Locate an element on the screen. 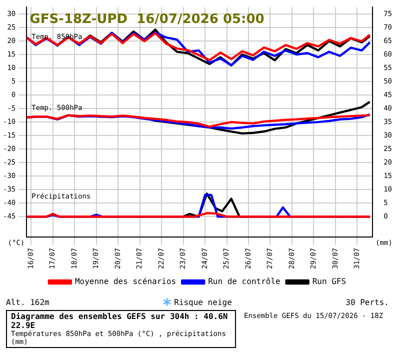  text: 30 Perts. is located at coordinates (367, 302).